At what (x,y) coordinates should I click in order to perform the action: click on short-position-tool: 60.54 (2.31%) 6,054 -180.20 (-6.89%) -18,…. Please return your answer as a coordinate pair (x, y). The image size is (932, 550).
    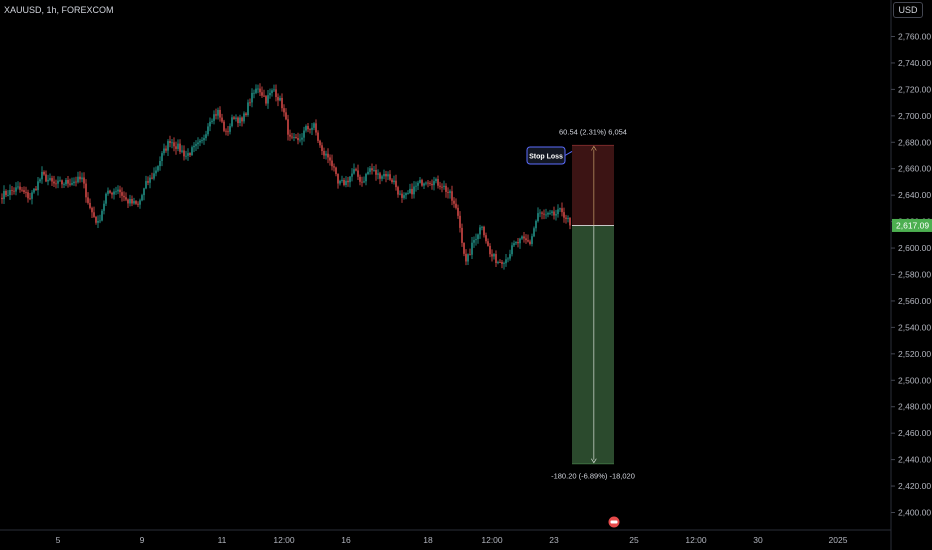
    Looking at the image, I should click on (580, 304).